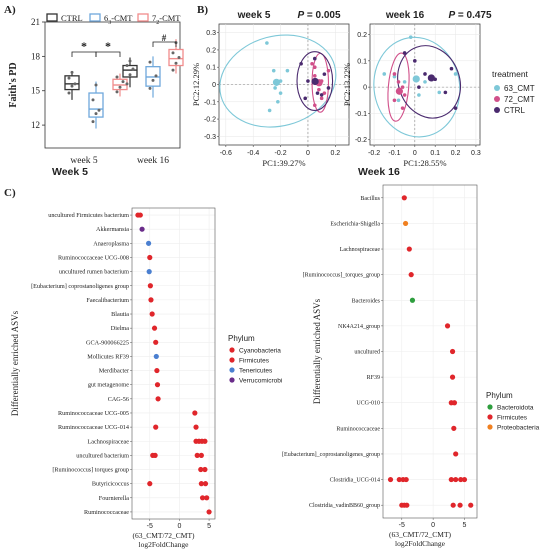 Image resolution: width=550 pixels, height=554 pixels. I want to click on panel-c-category-label: Blautia, so click(120, 314).